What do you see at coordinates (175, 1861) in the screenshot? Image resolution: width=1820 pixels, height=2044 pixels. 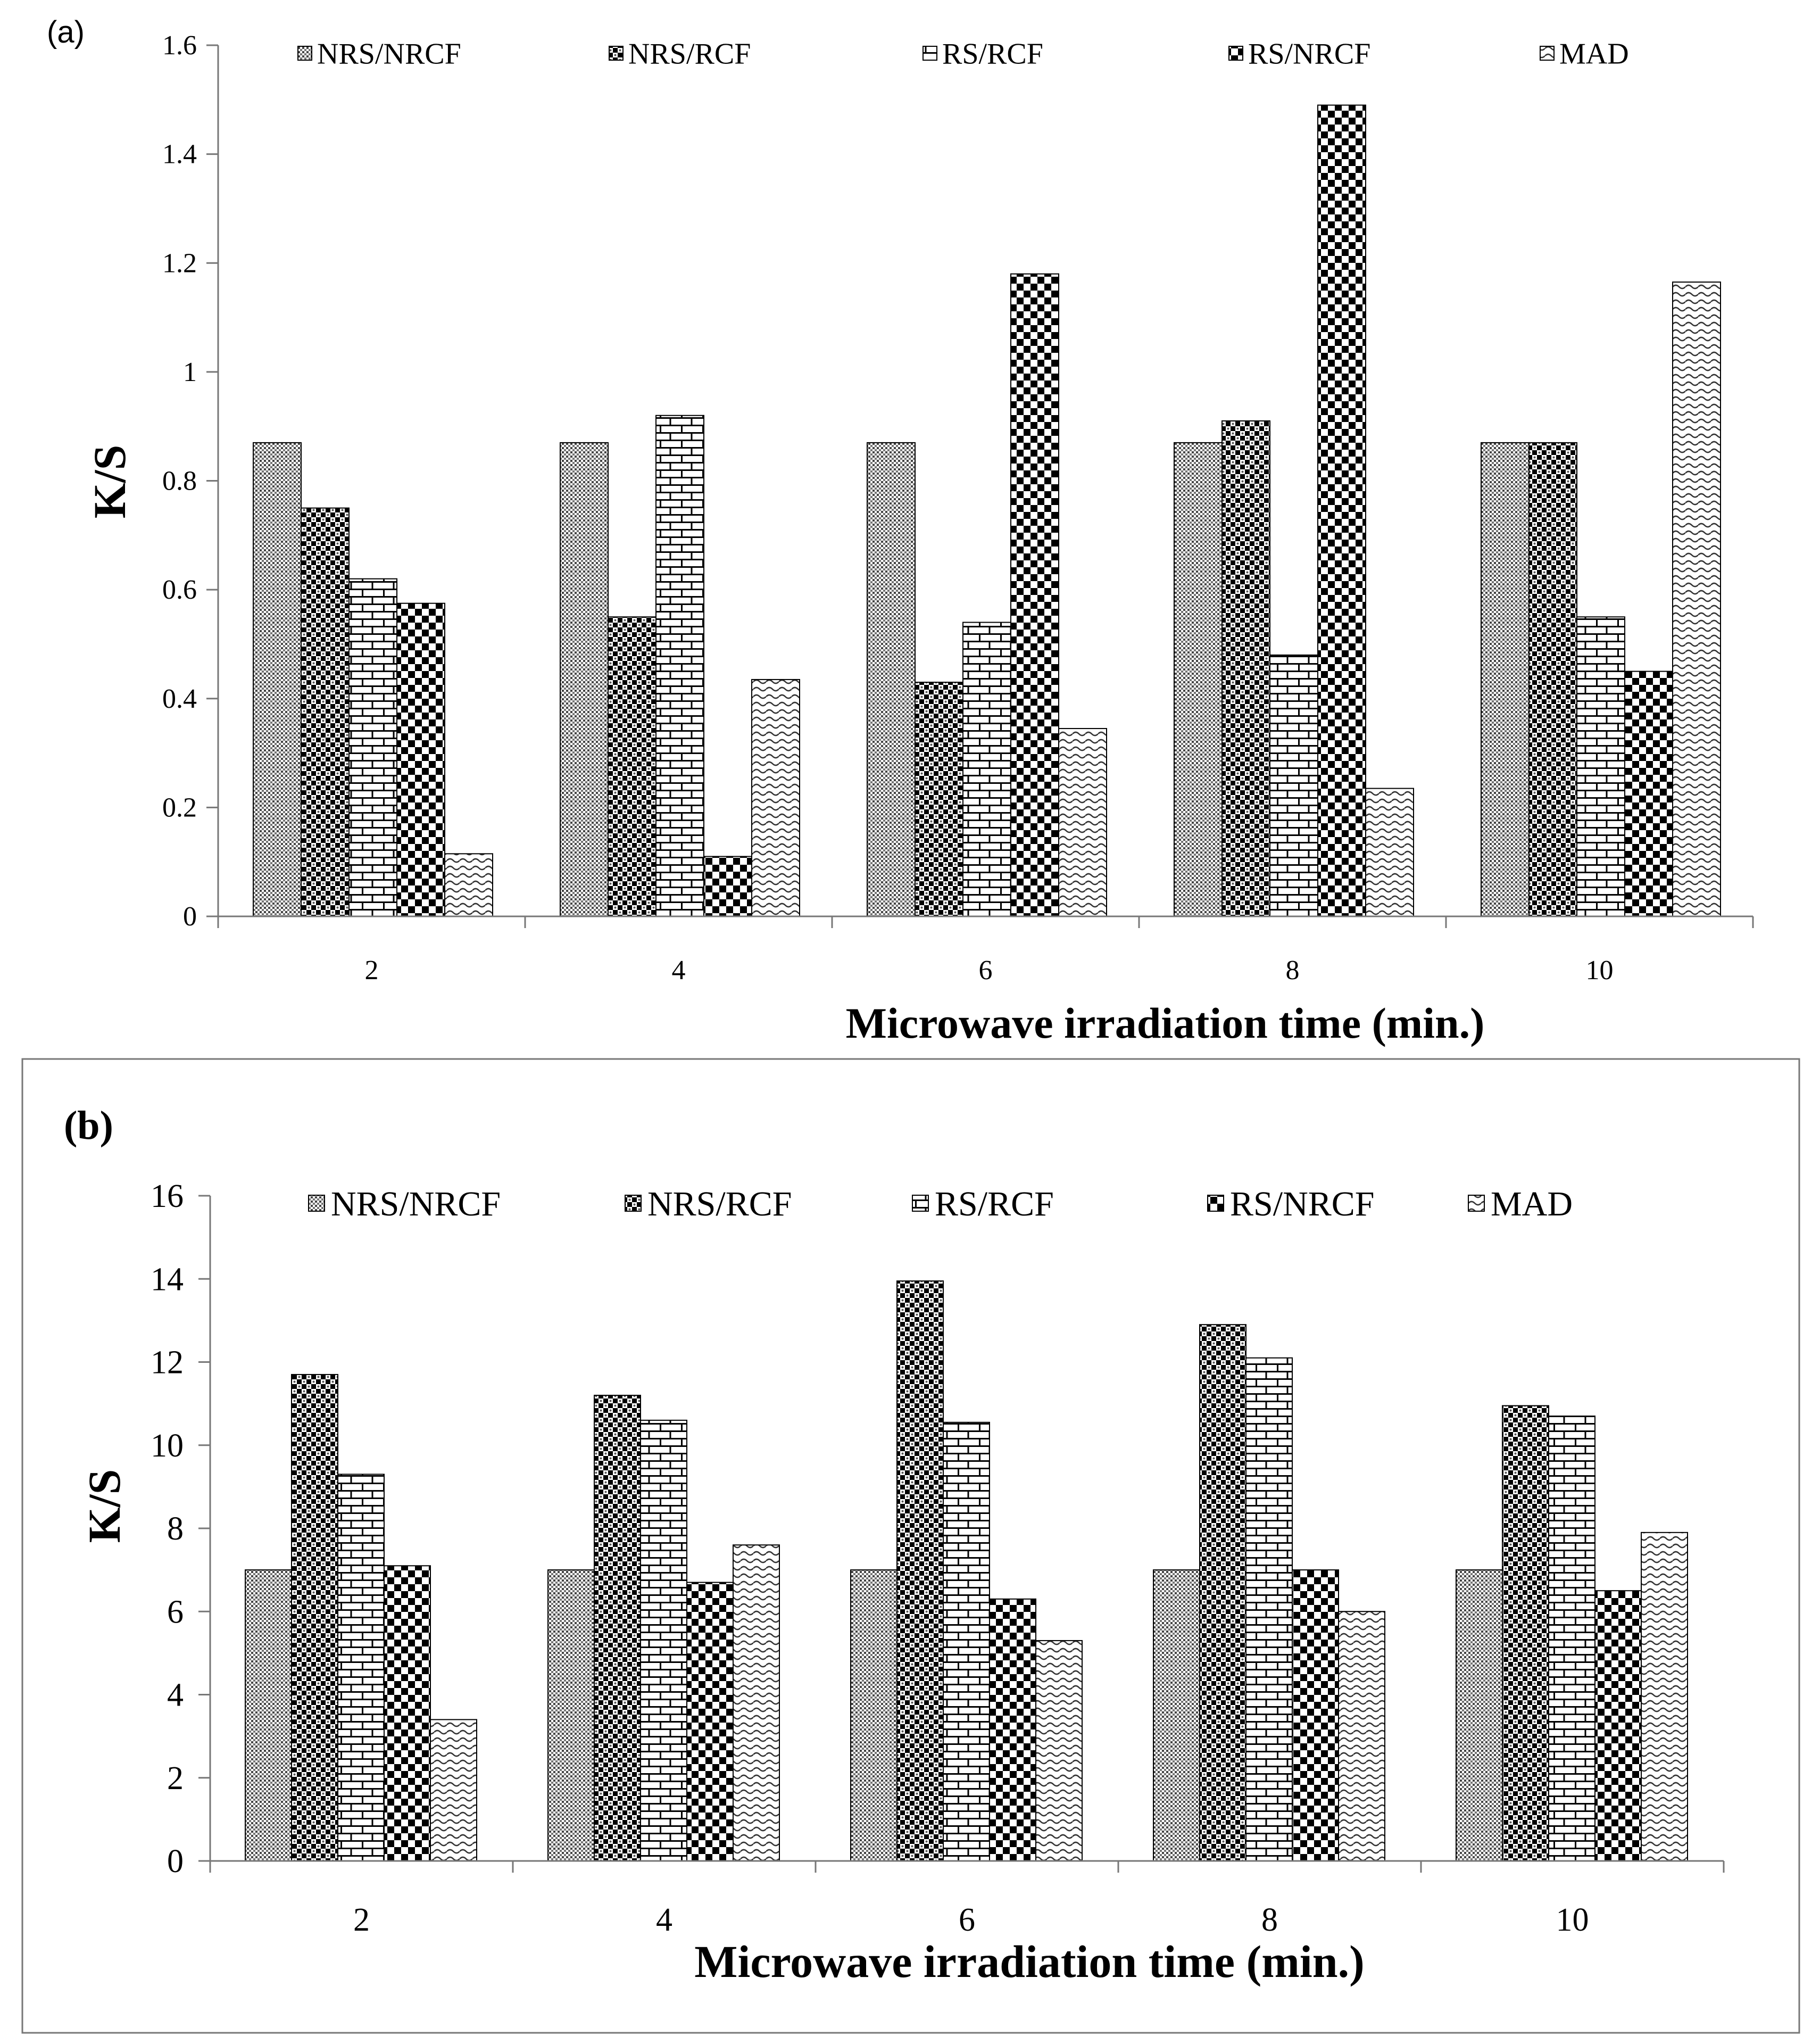 I see `y-tick-label-b-0: 0` at bounding box center [175, 1861].